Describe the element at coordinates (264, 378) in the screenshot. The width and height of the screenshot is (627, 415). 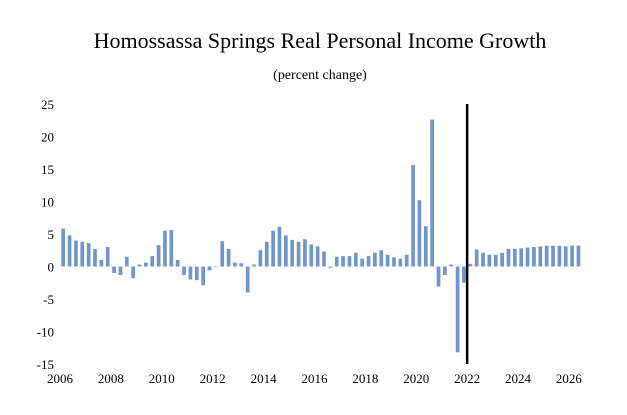
I see `x-tick-label: 2014` at that location.